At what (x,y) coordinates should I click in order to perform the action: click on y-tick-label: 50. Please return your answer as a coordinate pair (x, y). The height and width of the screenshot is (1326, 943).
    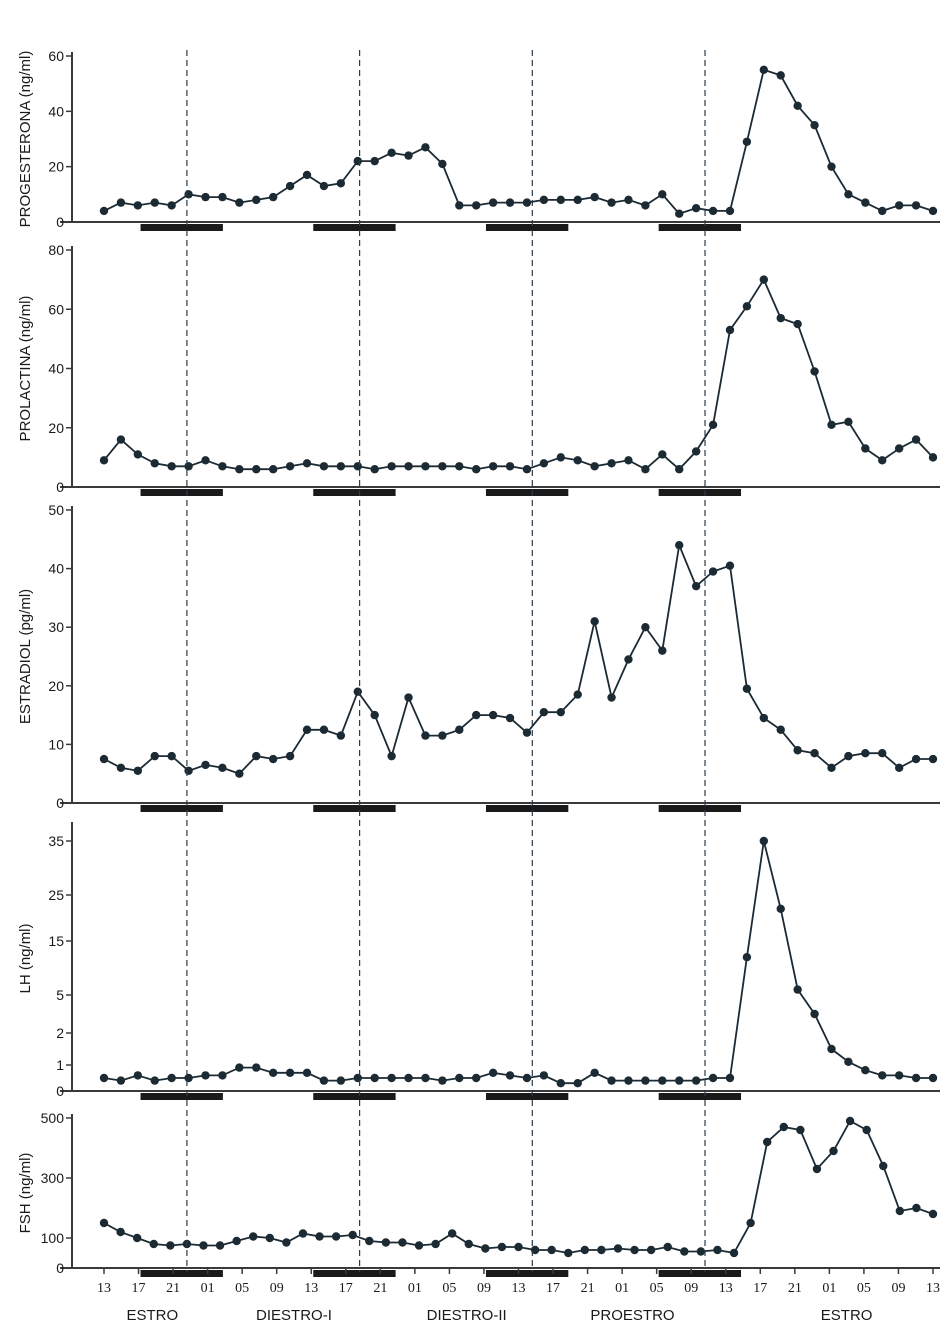
    Looking at the image, I should click on (56, 510).